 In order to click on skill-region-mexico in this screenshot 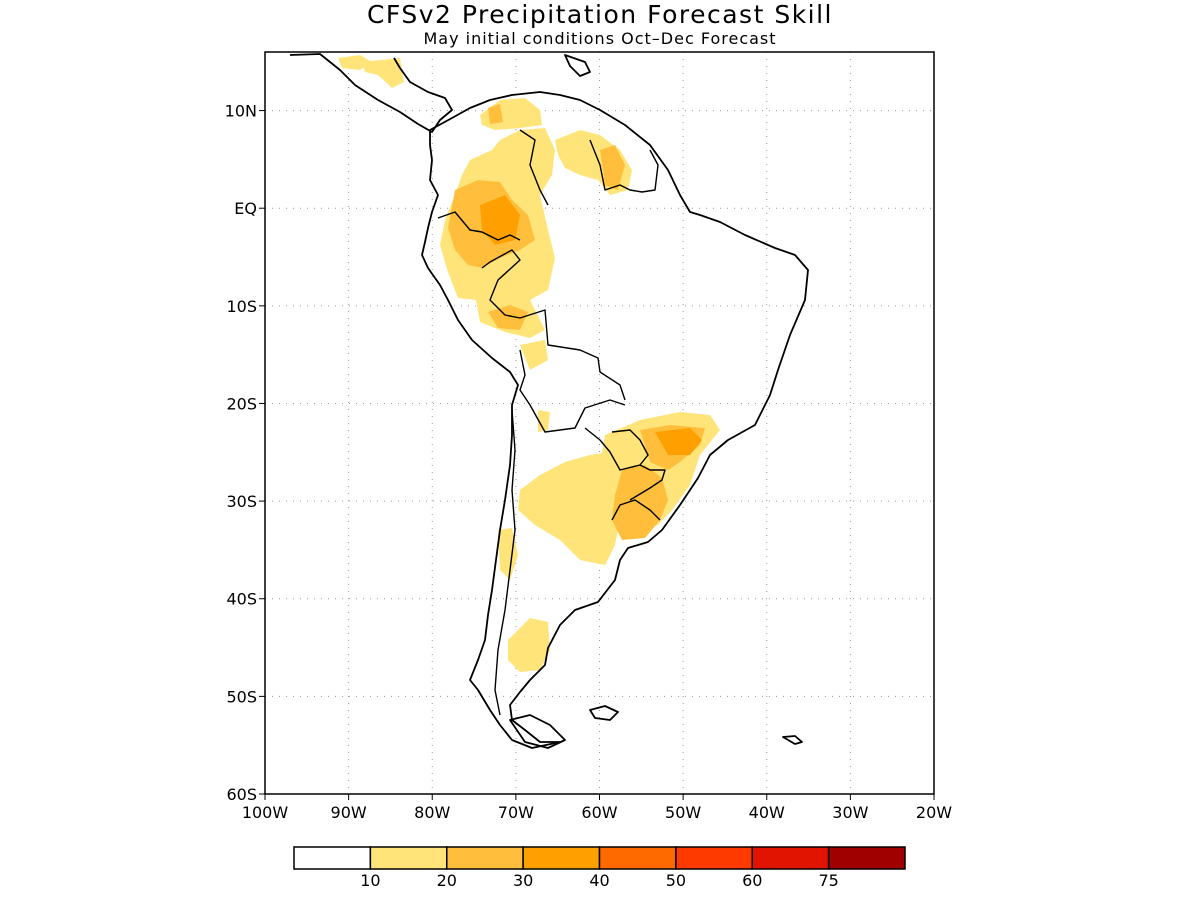, I will do `click(383, 73)`.